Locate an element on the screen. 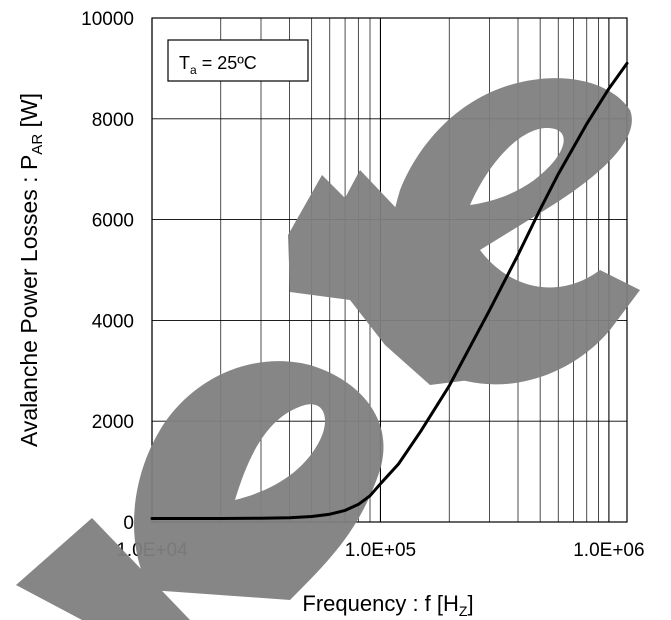 This screenshot has width=671, height=620. y-axis-label: Avalanche Power Losses : PAR [W] is located at coordinates (31, 270).